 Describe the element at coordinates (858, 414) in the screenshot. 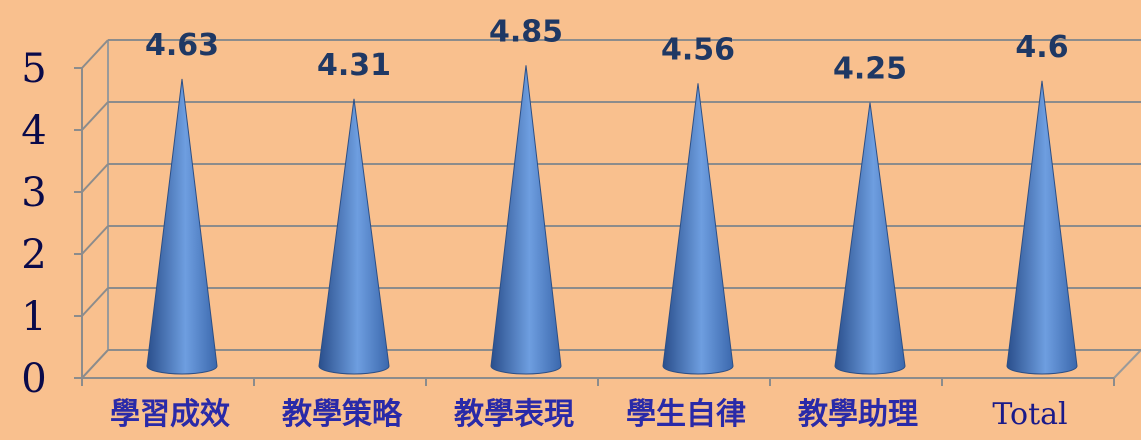

I see `category-label: 教學助理` at that location.